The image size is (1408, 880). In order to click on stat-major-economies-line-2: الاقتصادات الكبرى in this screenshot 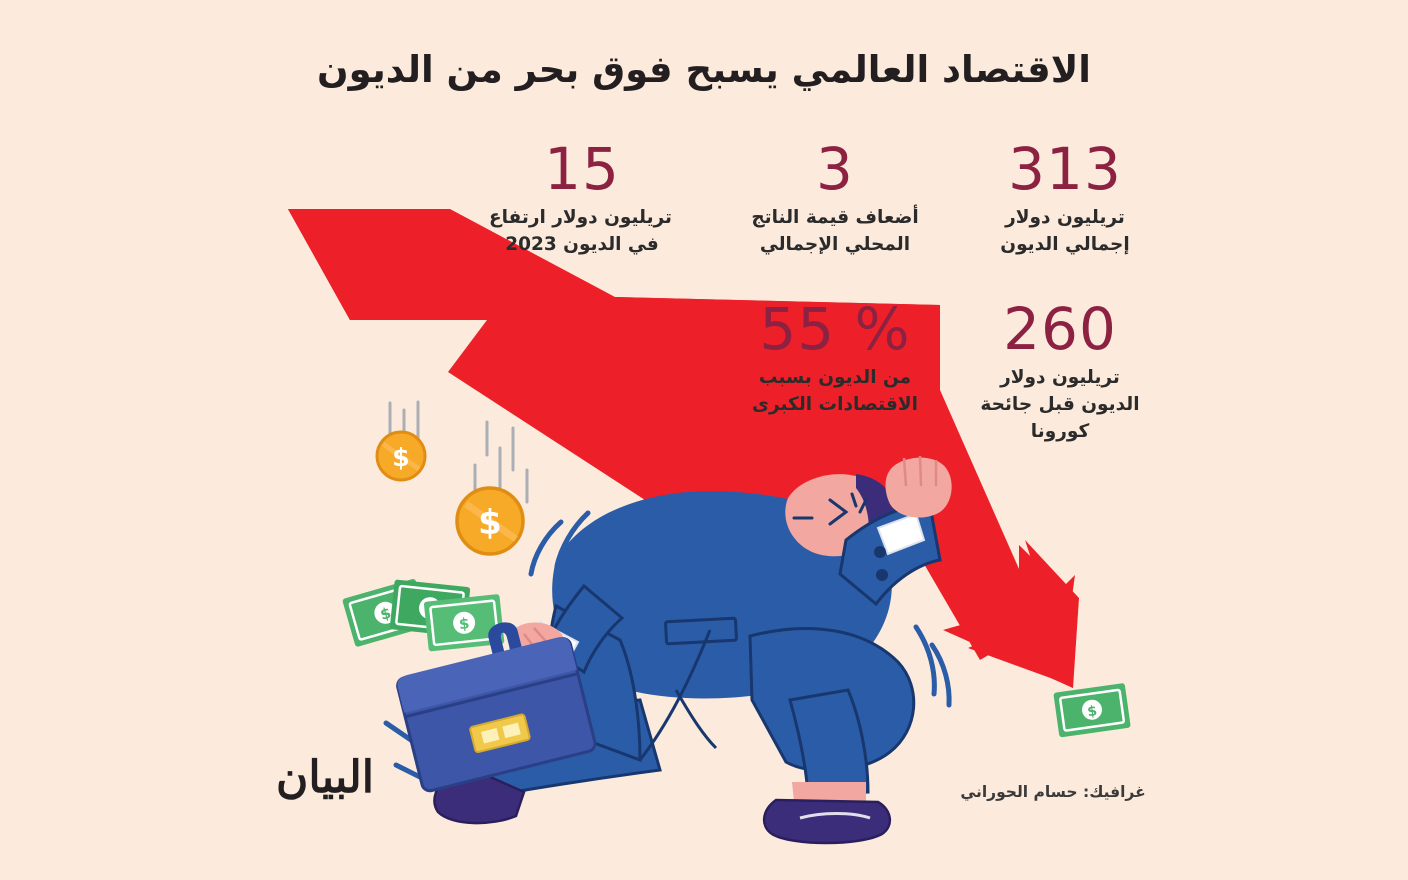, I will do `click(835, 404)`.